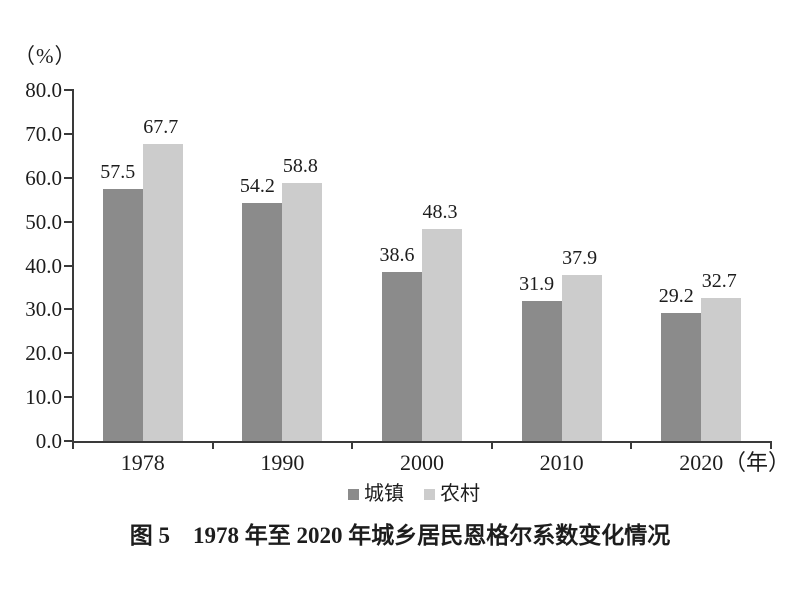 The width and height of the screenshot is (800, 590). What do you see at coordinates (719, 280) in the screenshot?
I see `bar-value-label-rural-2020: 32.7` at bounding box center [719, 280].